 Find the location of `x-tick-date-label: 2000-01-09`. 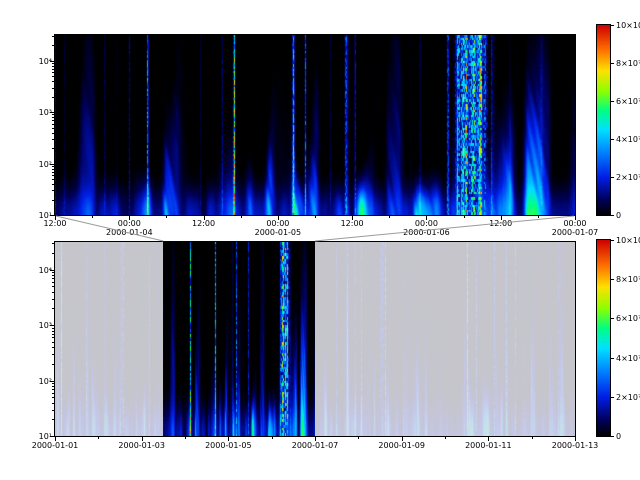

x-tick-date-label: 2000-01-09 is located at coordinates (401, 445).